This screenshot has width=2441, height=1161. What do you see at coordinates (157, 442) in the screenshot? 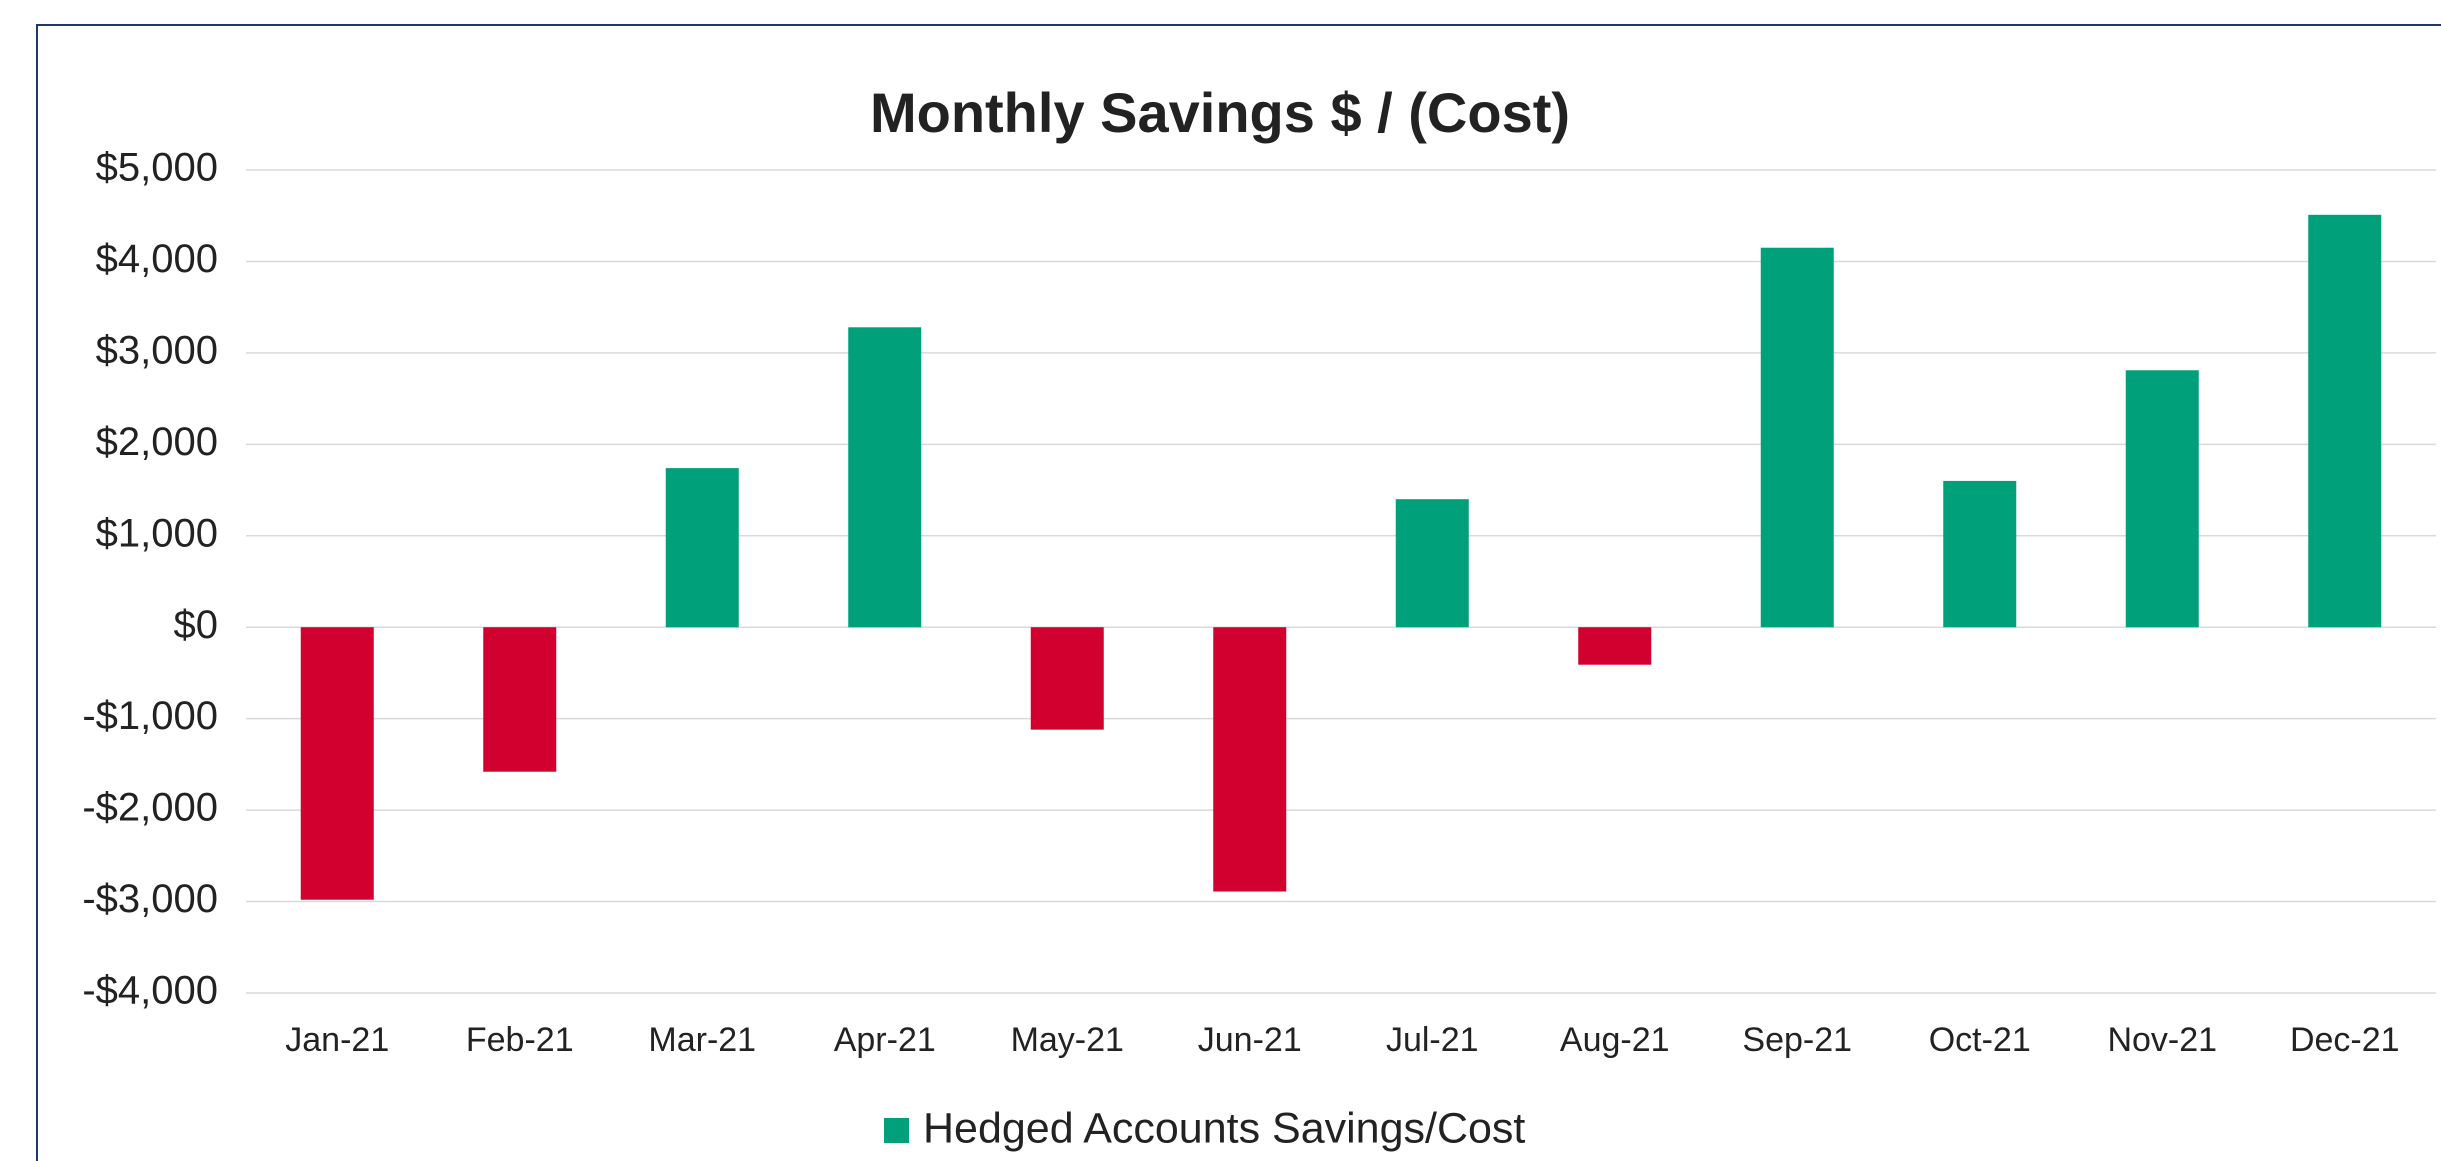
I see `y-tick-label: $2,000` at bounding box center [157, 442].